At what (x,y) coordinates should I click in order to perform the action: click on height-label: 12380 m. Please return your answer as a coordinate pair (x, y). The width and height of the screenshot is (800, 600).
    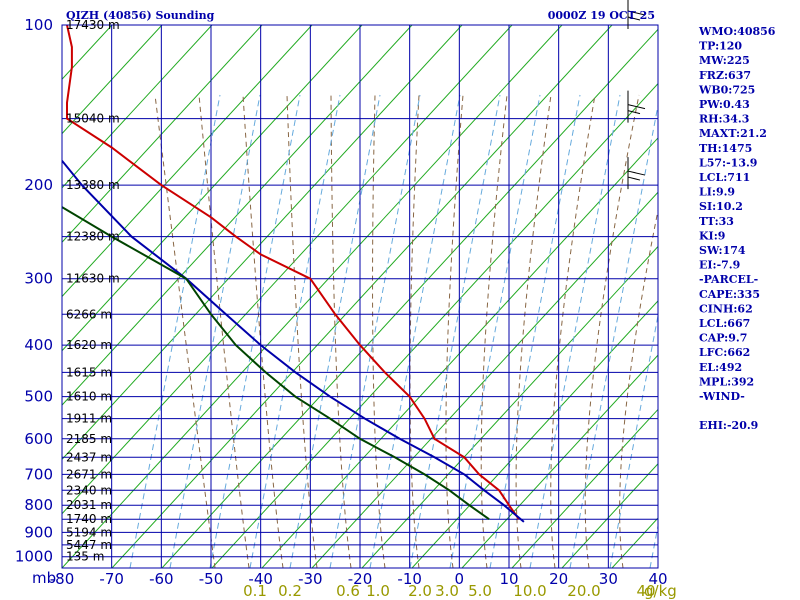
    Looking at the image, I should click on (93, 237).